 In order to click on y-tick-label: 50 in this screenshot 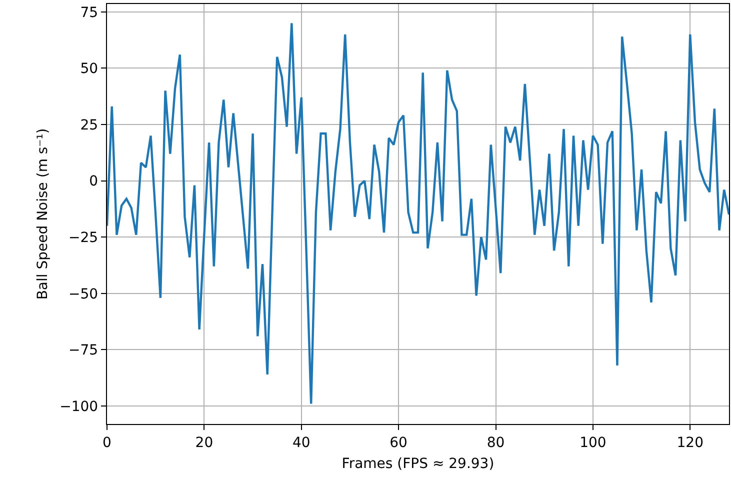, I will do `click(89, 69)`.